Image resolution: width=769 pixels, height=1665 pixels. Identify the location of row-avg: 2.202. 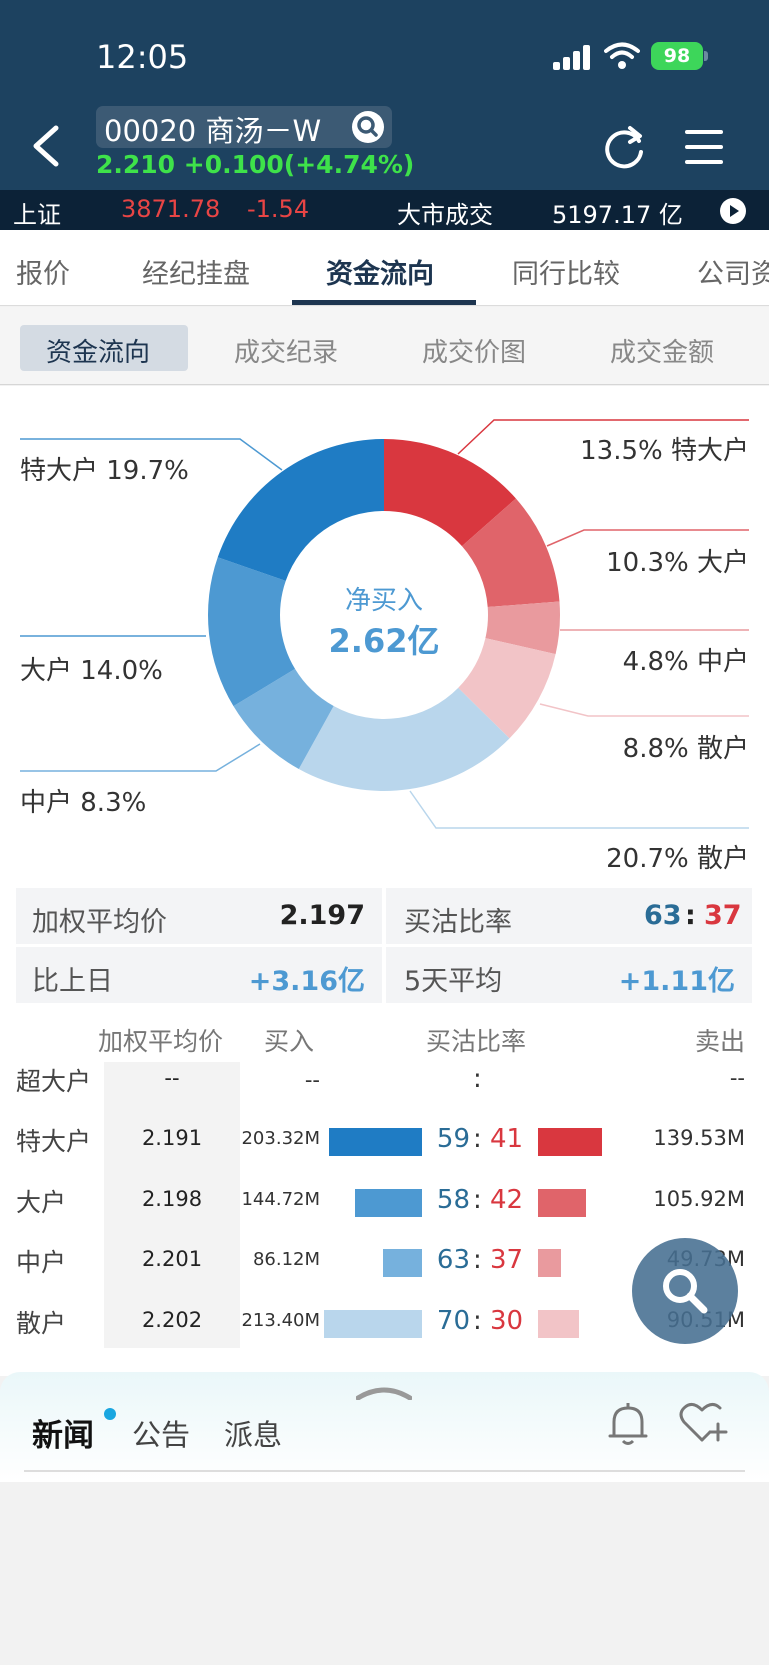
(172, 1320).